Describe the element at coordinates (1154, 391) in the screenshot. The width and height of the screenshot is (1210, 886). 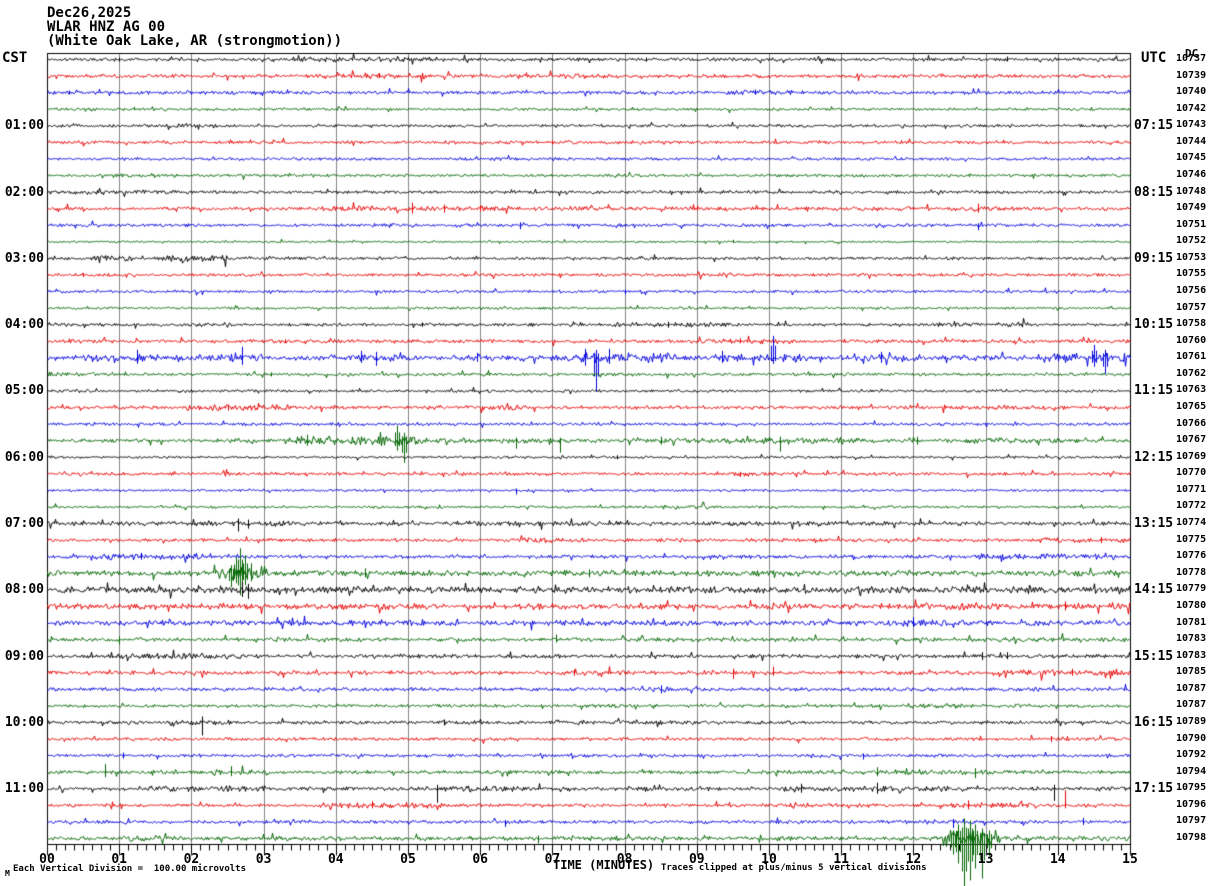
I see `utc-hour-label: 11:15` at that location.